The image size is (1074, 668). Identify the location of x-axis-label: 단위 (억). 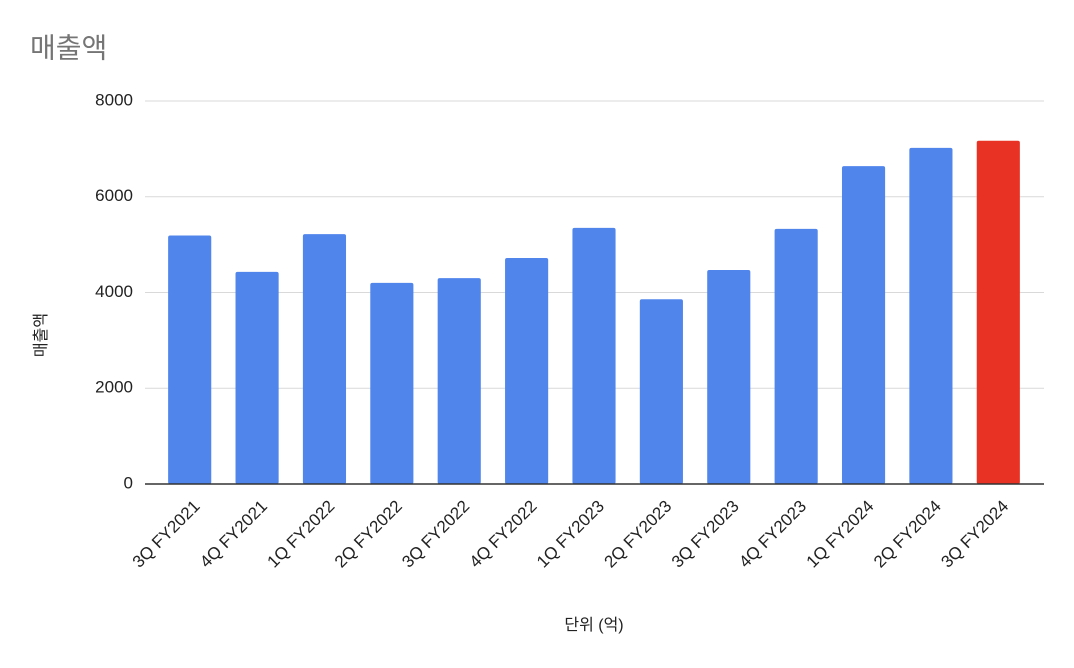
(593, 625).